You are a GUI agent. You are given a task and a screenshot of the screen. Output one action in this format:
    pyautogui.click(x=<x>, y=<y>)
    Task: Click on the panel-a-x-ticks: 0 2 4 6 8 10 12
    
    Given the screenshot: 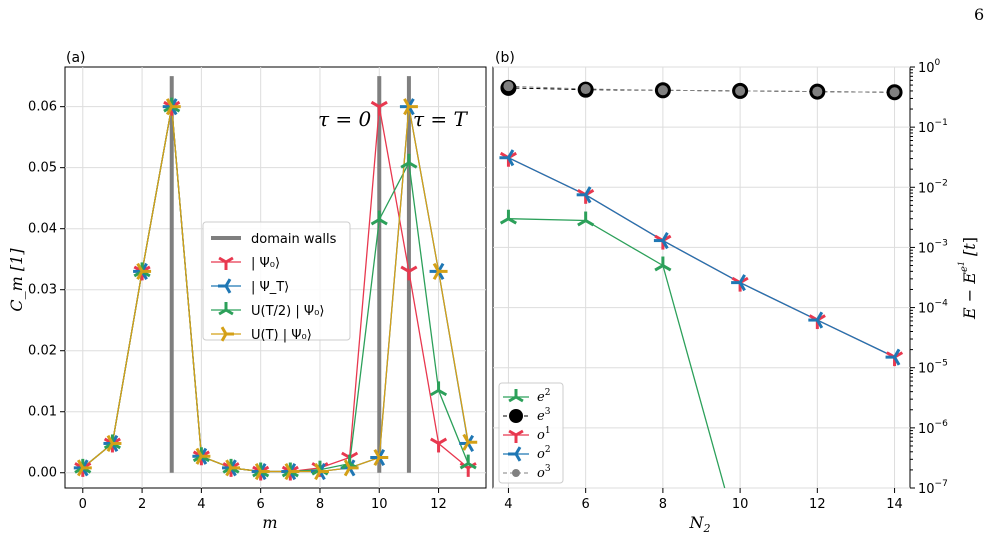 What is the action you would take?
    pyautogui.click(x=263, y=500)
    